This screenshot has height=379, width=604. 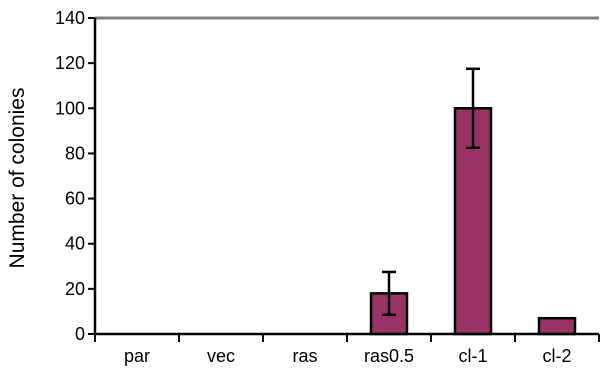 What do you see at coordinates (556, 356) in the screenshot?
I see `x-tick-label: cl-2` at bounding box center [556, 356].